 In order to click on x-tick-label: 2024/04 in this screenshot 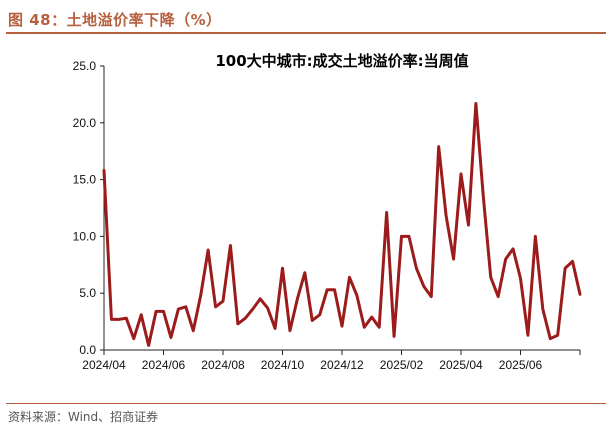, I will do `click(104, 365)`.